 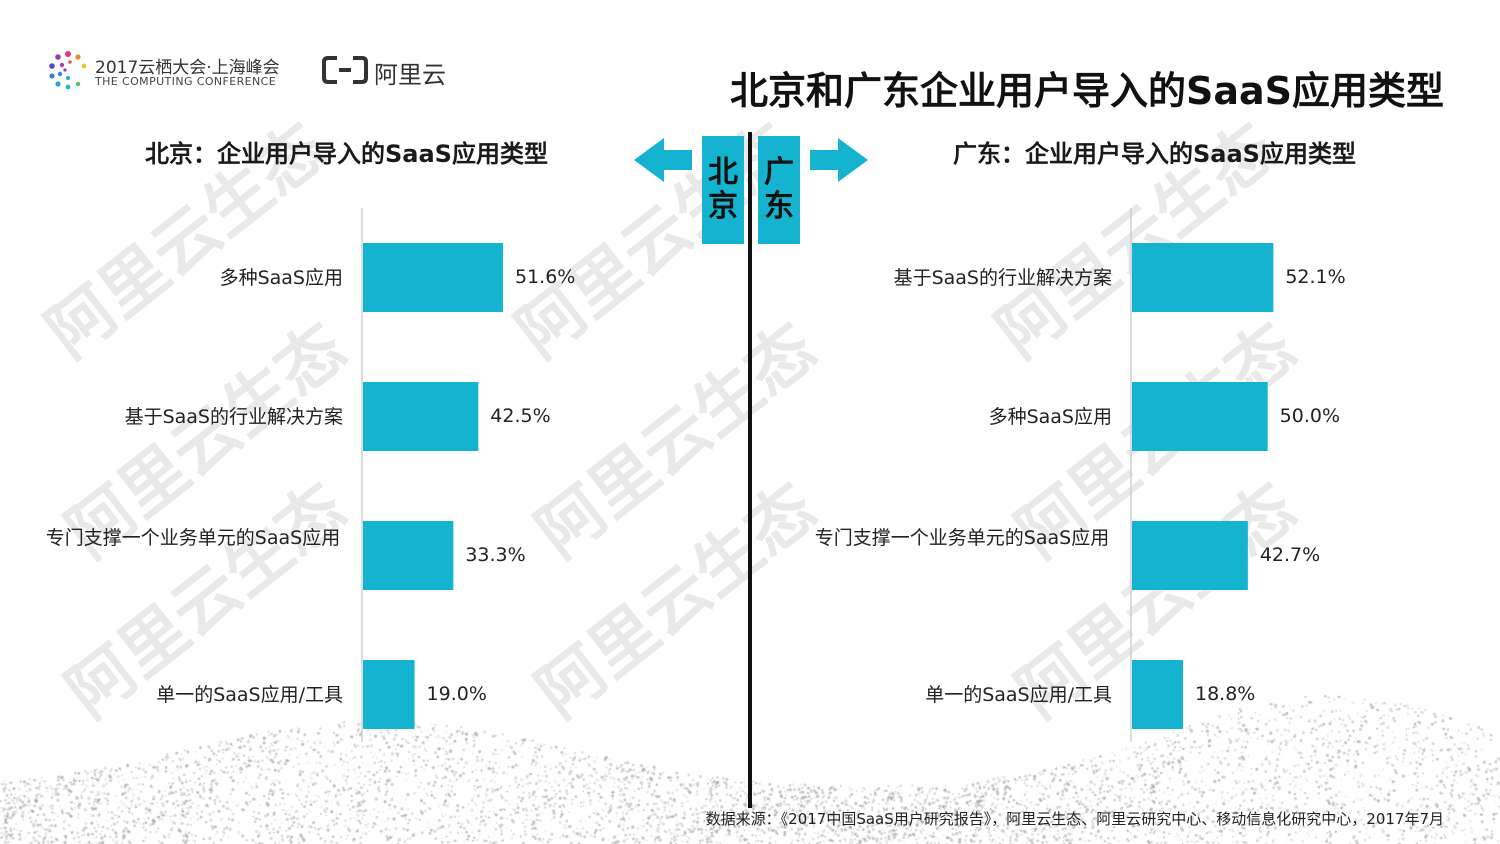 I want to click on conference-subtitle: THE COMPUTING CONFERENCE, so click(x=186, y=81).